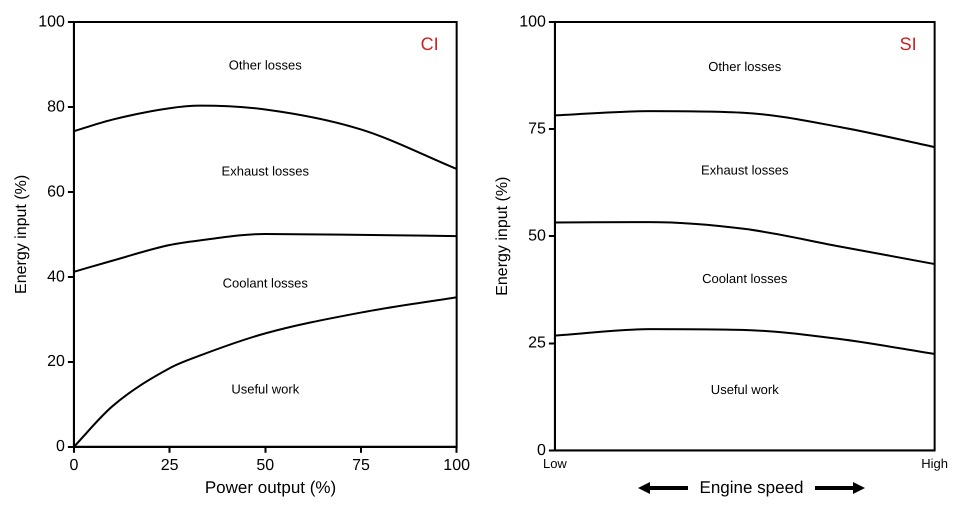 Image resolution: width=965 pixels, height=522 pixels. I want to click on annotation: CI, so click(429, 44).